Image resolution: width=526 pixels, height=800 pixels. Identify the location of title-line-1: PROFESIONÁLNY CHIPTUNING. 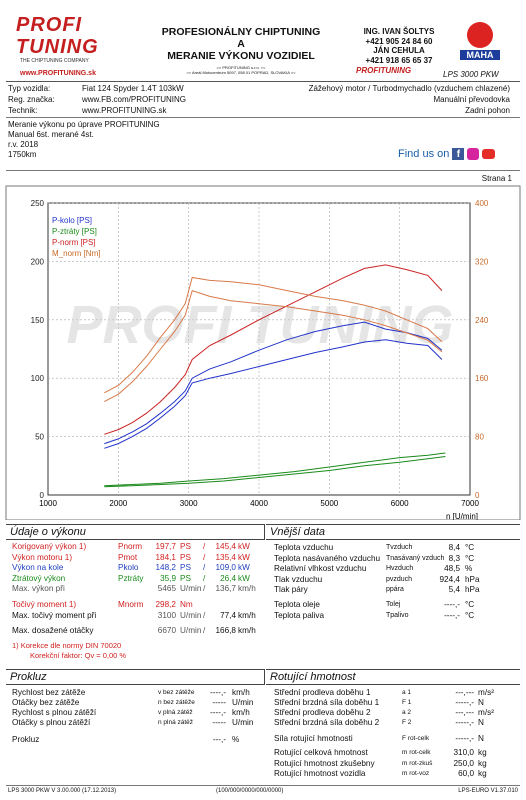
(241, 32).